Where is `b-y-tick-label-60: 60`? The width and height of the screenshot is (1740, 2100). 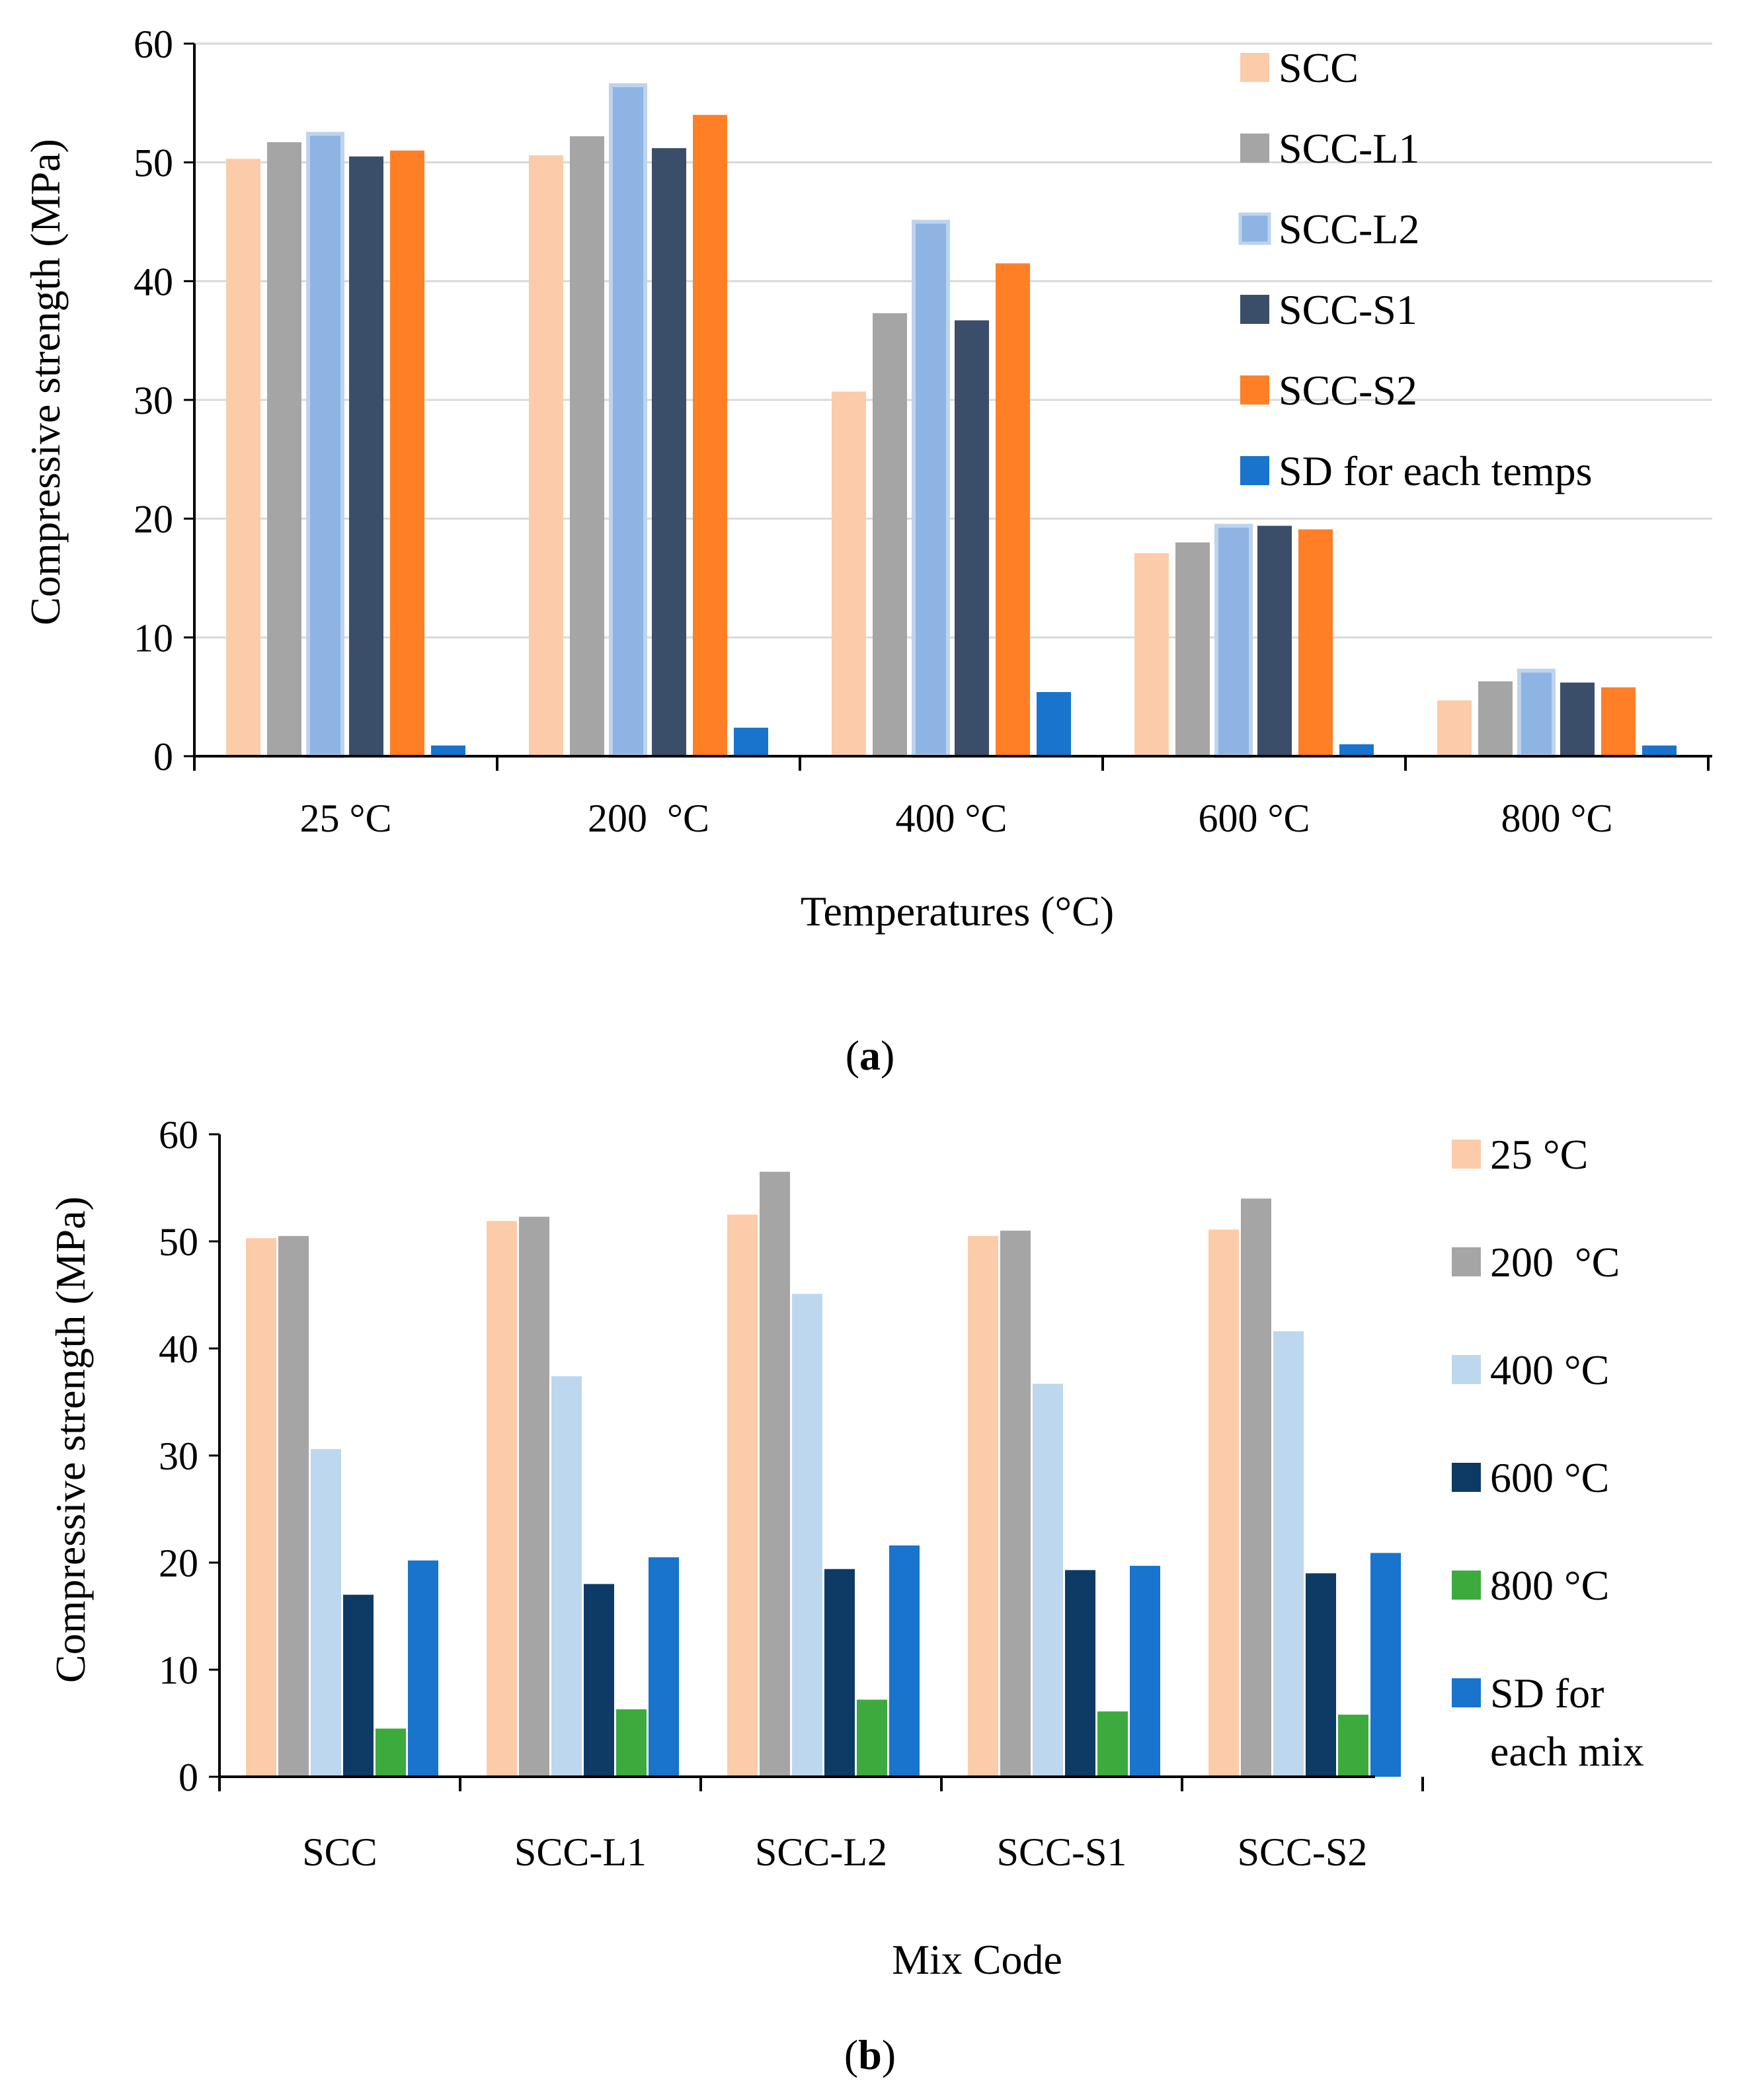
b-y-tick-label-60: 60 is located at coordinates (178, 1135).